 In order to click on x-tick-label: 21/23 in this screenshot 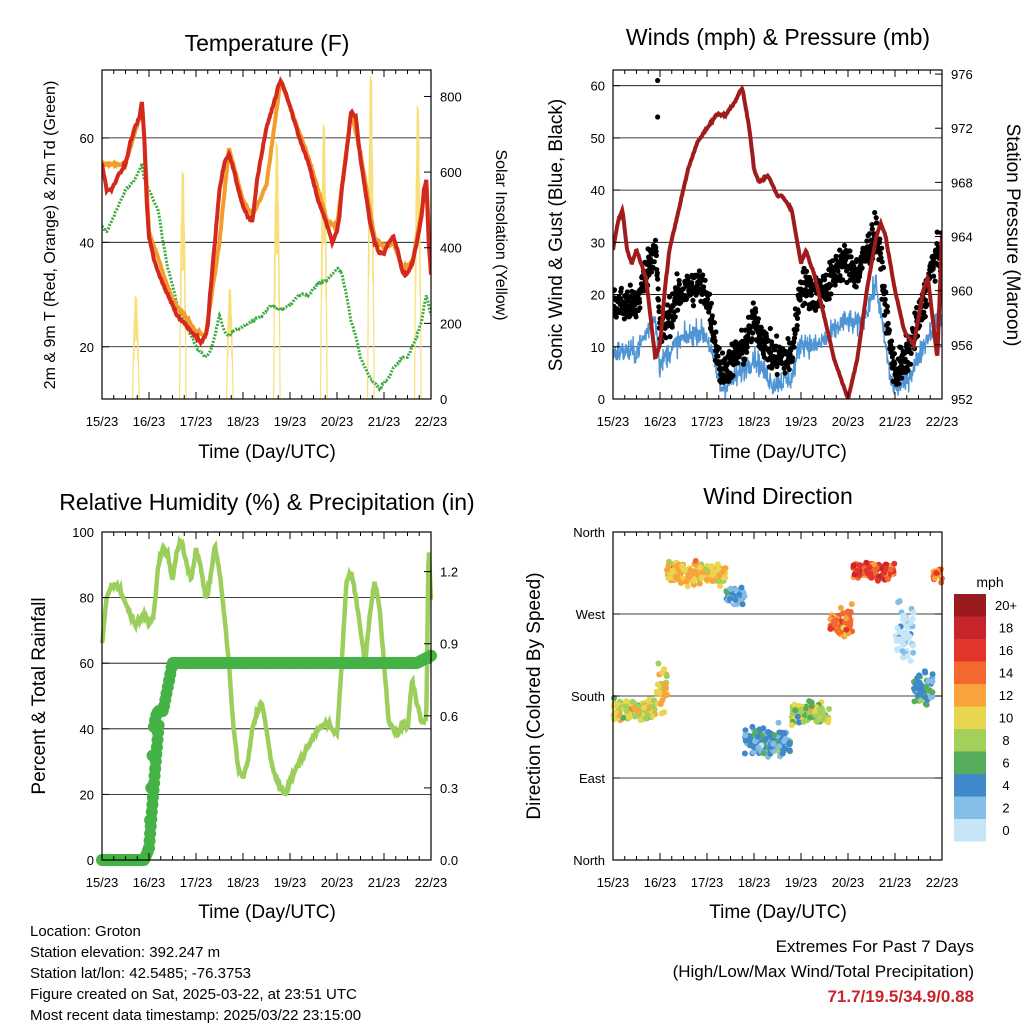, I will do `click(384, 421)`.